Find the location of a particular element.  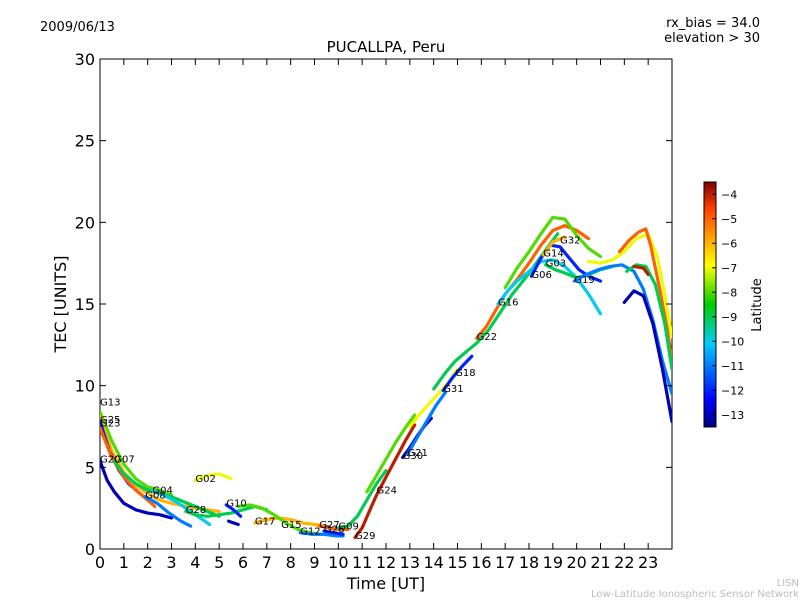

x-tick-label: 11 is located at coordinates (362, 562).